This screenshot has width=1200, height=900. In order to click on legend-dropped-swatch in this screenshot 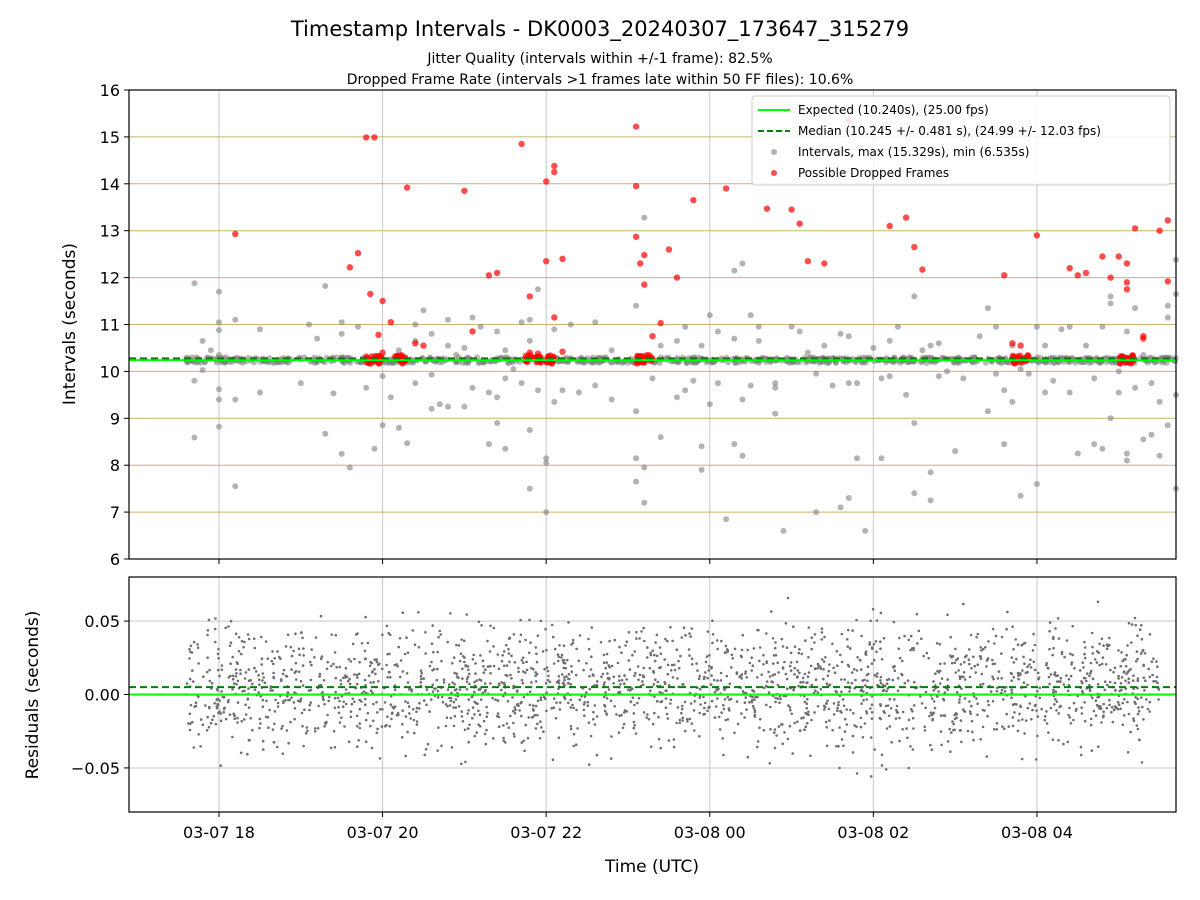, I will do `click(774, 173)`.